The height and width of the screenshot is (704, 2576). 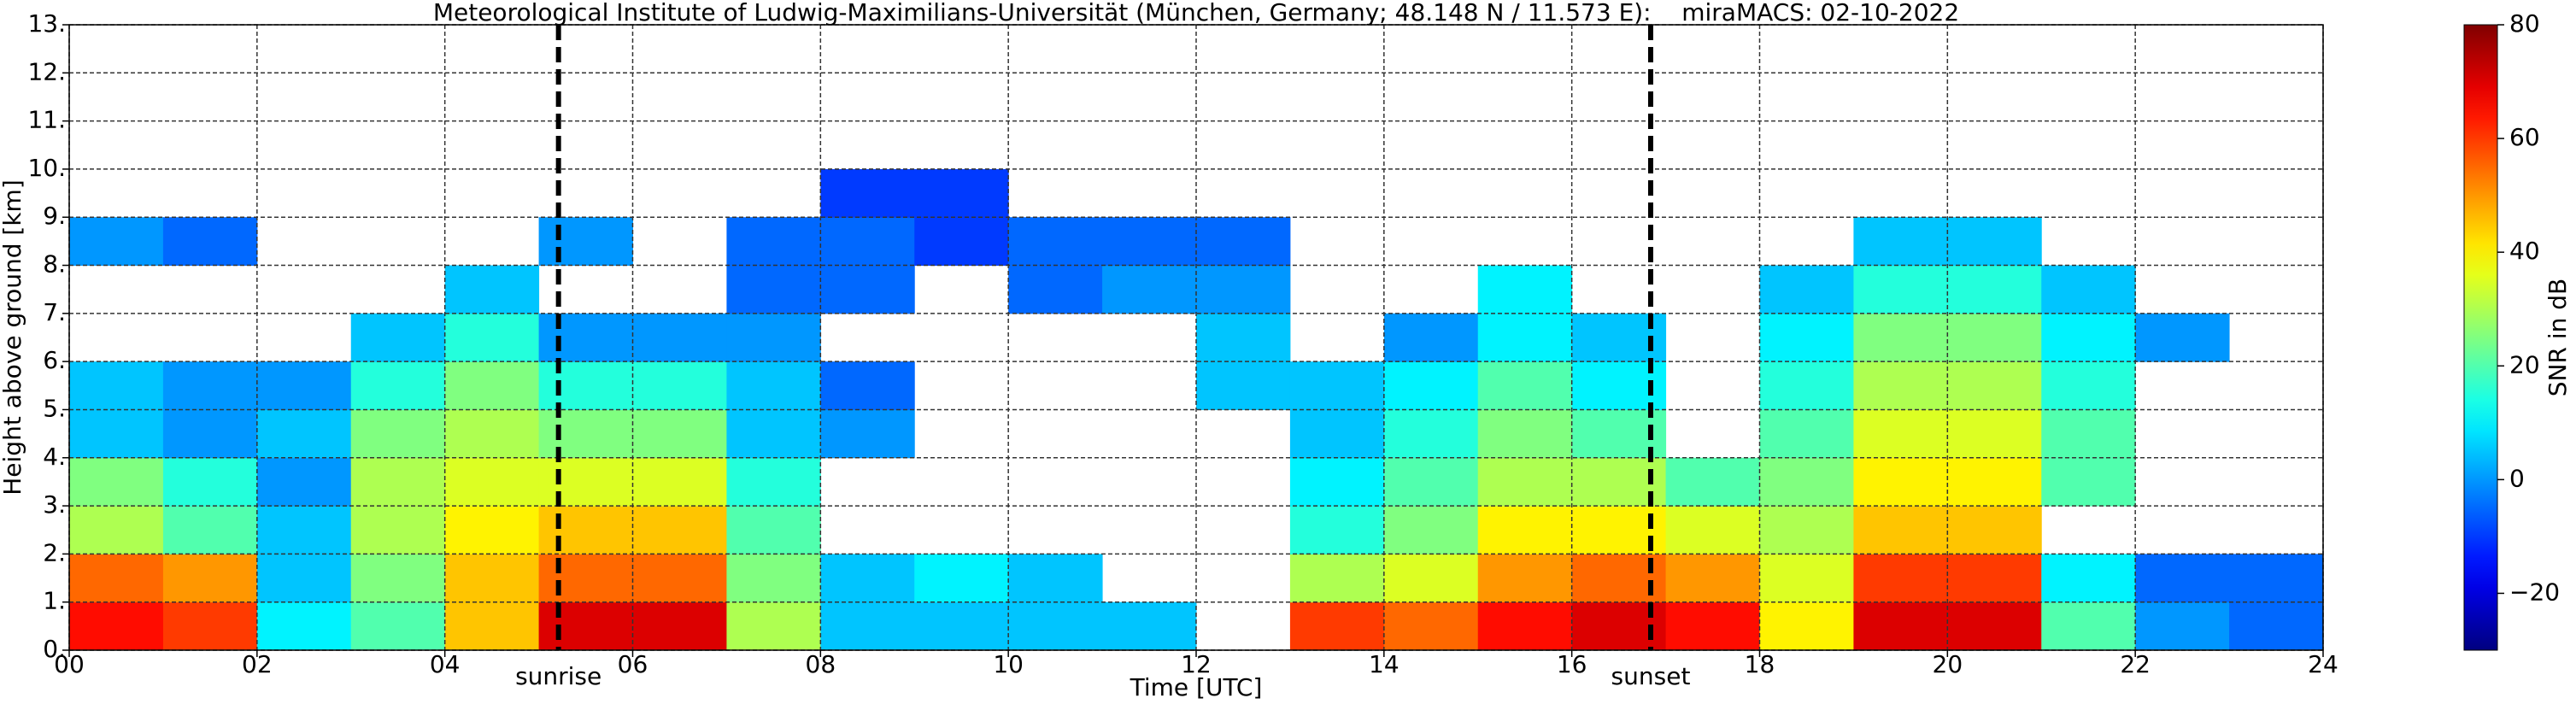 I want to click on x-tick-label: 16, so click(x=1572, y=664).